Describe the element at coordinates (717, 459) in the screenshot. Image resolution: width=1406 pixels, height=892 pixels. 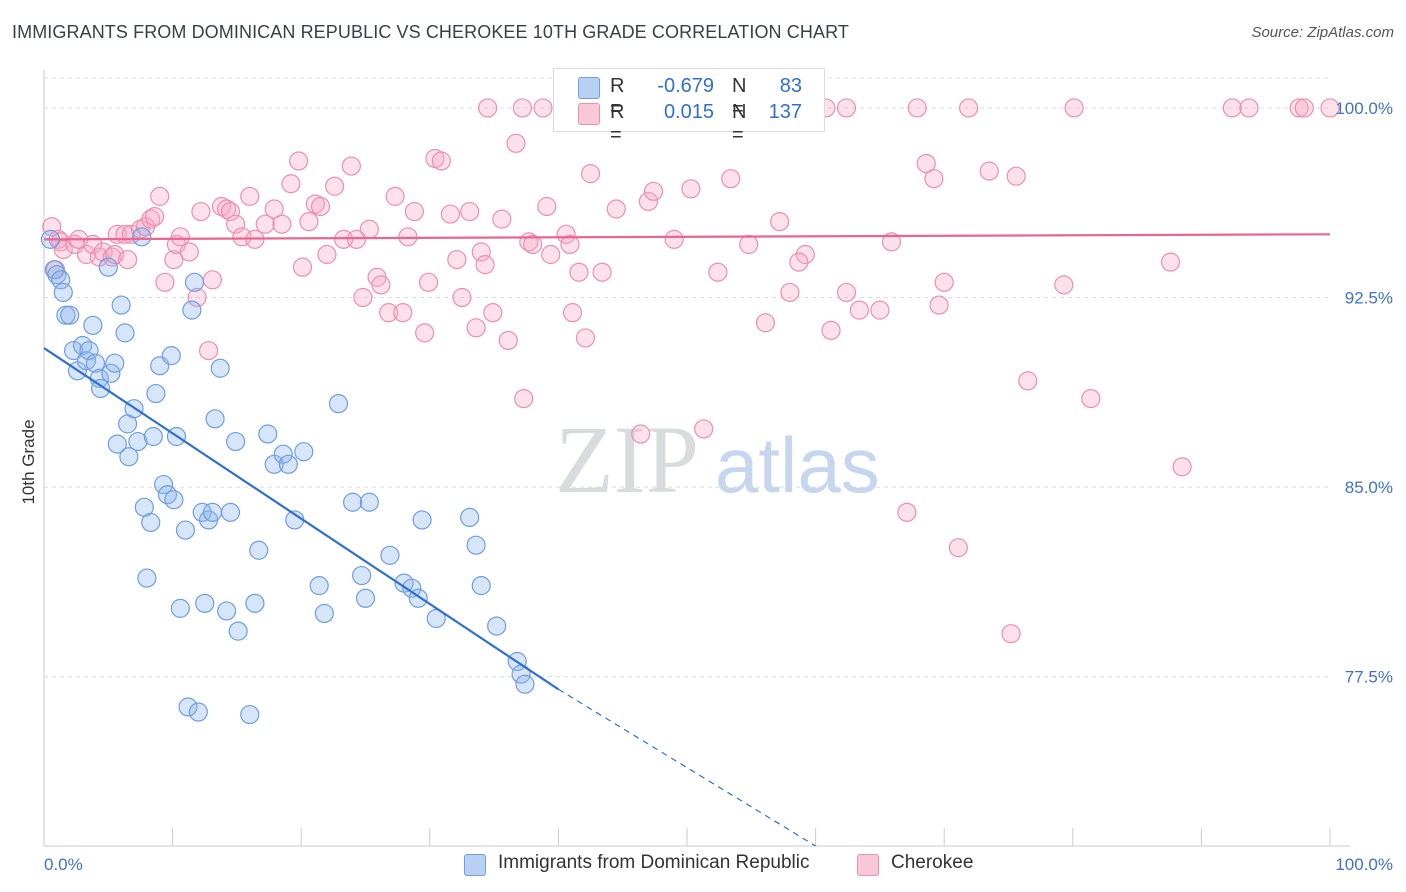
I see `watermark: ZIP atlas` at that location.